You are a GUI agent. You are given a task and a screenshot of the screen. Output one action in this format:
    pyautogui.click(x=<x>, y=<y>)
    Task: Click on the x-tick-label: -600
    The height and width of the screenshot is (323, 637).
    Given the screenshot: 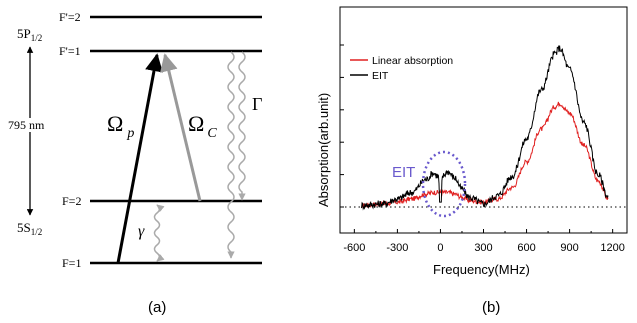 What is the action you would take?
    pyautogui.click(x=354, y=248)
    